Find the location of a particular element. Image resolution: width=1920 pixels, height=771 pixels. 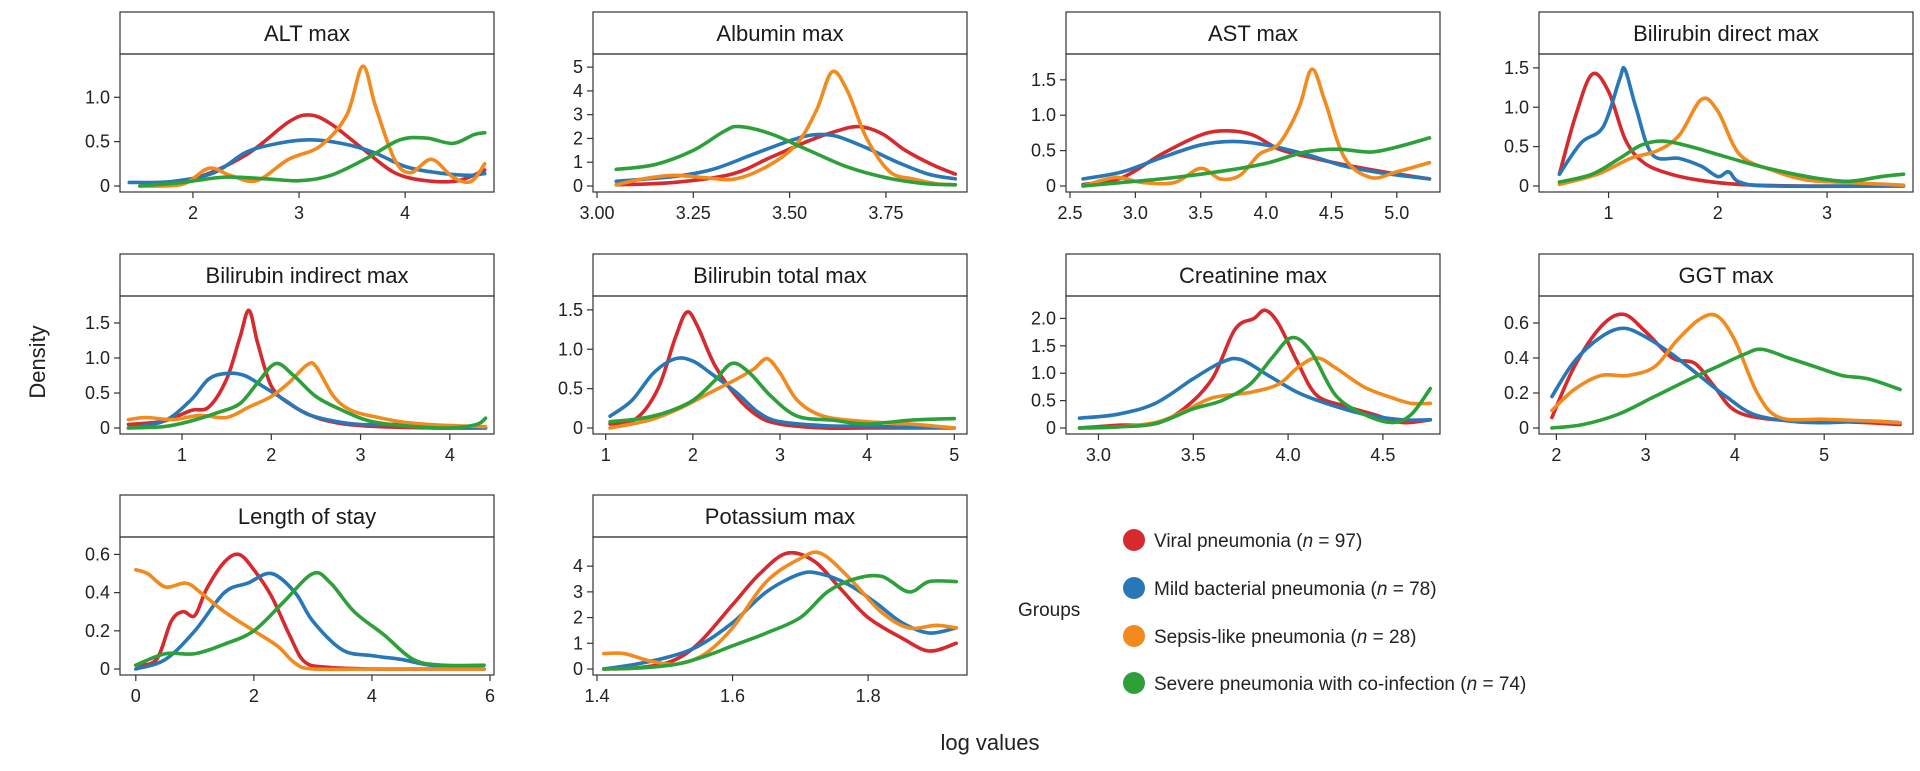

x-tick-label: 3.00 is located at coordinates (596, 213).